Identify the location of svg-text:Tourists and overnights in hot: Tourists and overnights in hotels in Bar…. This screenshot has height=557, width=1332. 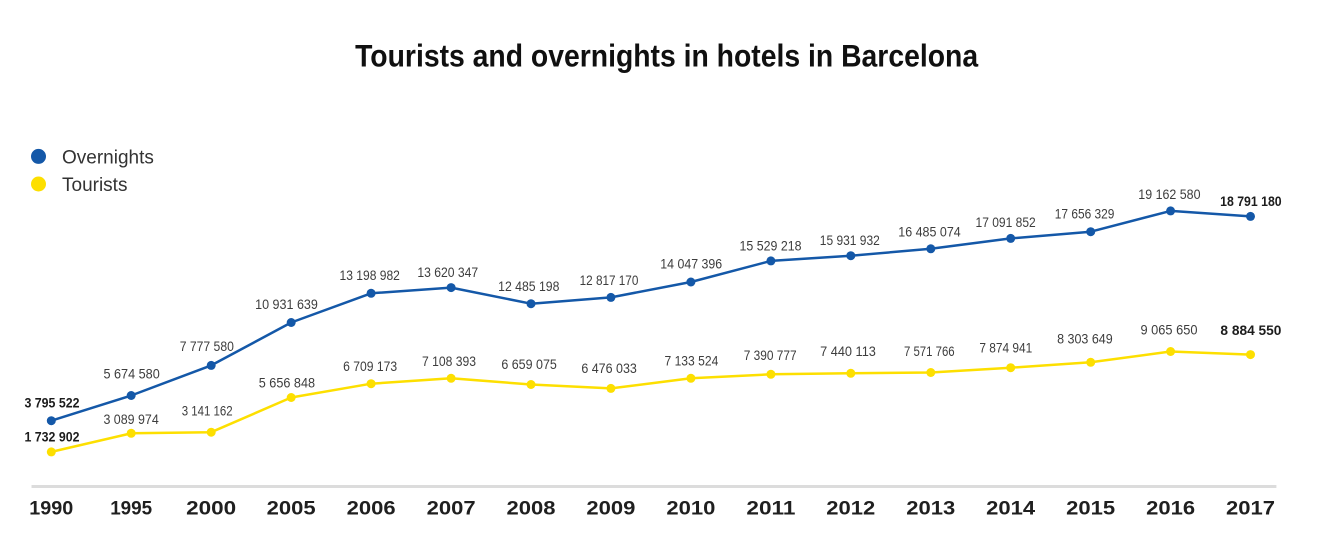
(666, 56).